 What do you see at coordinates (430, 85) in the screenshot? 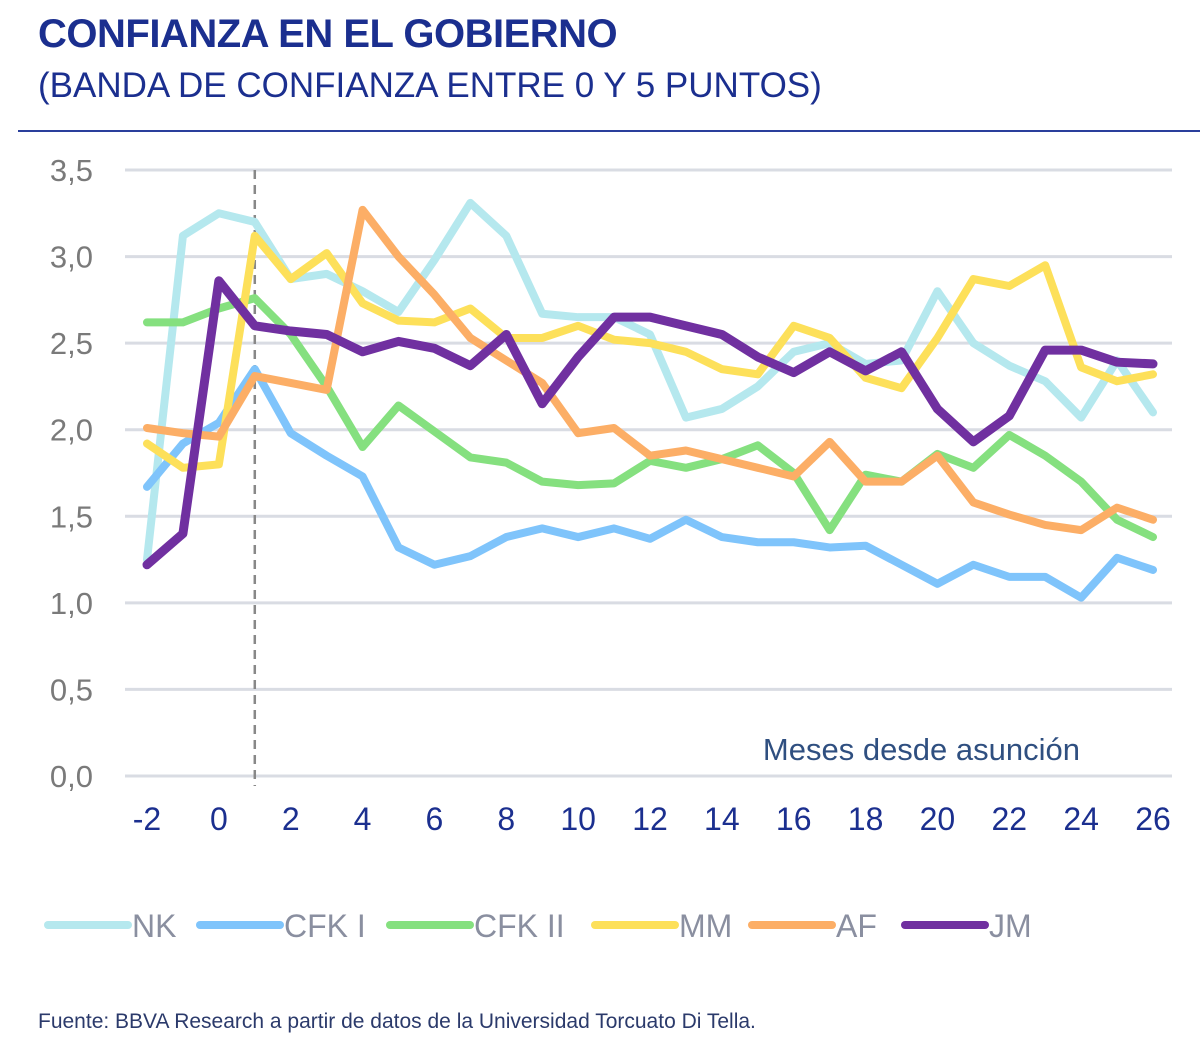
I see `chart-subtitle: (BANDA DE CONFIANZA ENTRE 0 Y 5 PUNTOS)` at bounding box center [430, 85].